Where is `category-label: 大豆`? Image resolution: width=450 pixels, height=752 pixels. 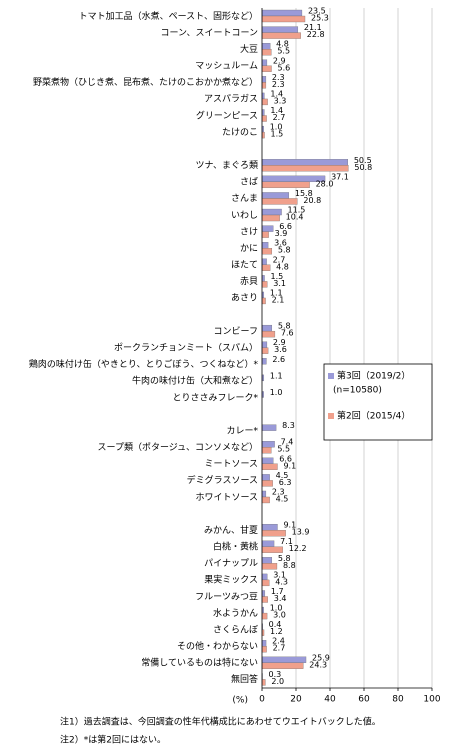
category-label: 大豆 is located at coordinates (249, 49).